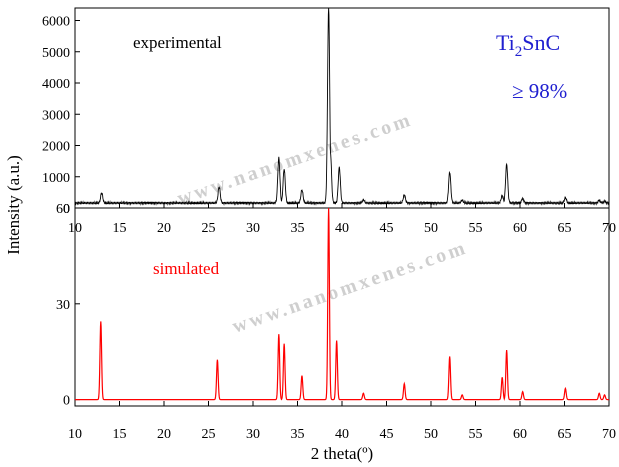 Image resolution: width=619 pixels, height=467 pixels. What do you see at coordinates (13, 205) in the screenshot?
I see `y-axis-label: Intensity (a.u.)` at bounding box center [13, 205].